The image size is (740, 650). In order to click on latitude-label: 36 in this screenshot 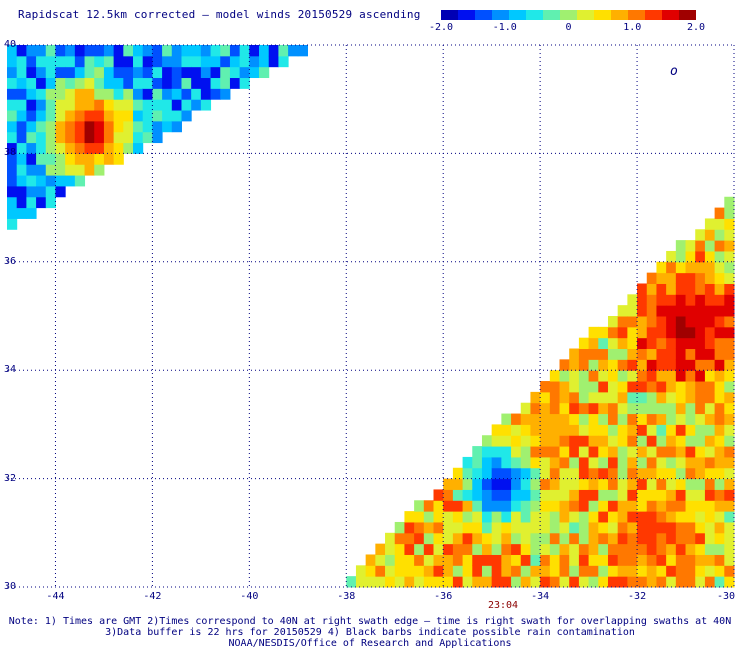, I will do `click(10, 261)`.